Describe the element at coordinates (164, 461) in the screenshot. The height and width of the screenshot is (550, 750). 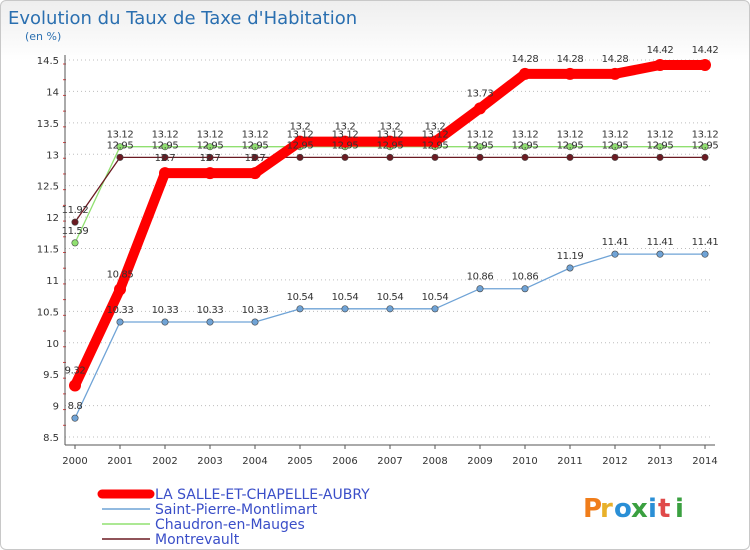
I see `x-tick-label: 2002` at that location.